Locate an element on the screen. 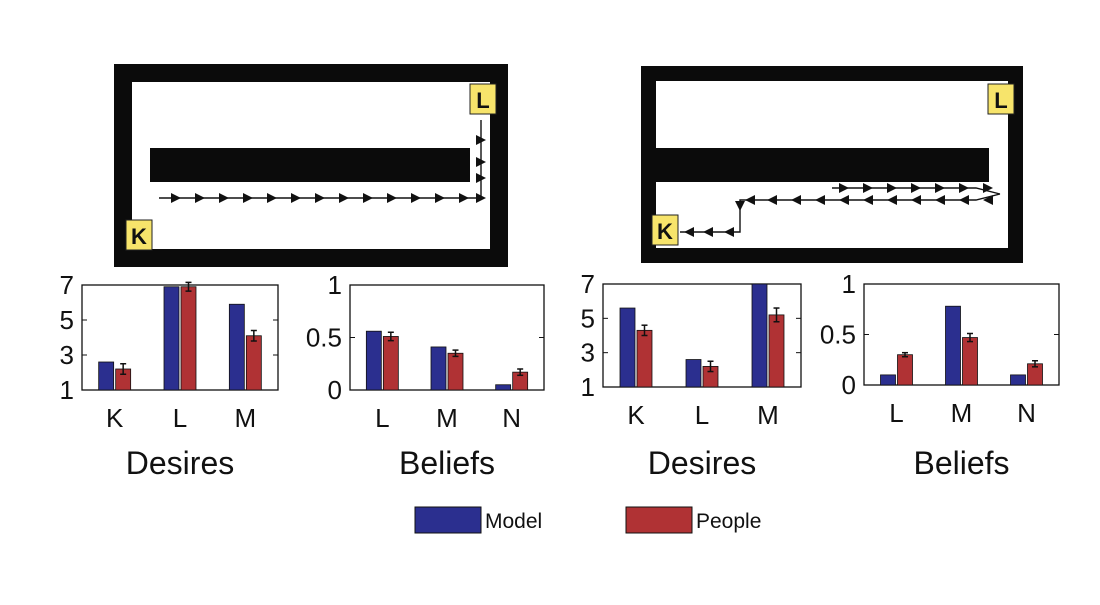 Image resolution: width=1100 pixels, height=605 pixels. map-1-goal-K: K is located at coordinates (139, 235).